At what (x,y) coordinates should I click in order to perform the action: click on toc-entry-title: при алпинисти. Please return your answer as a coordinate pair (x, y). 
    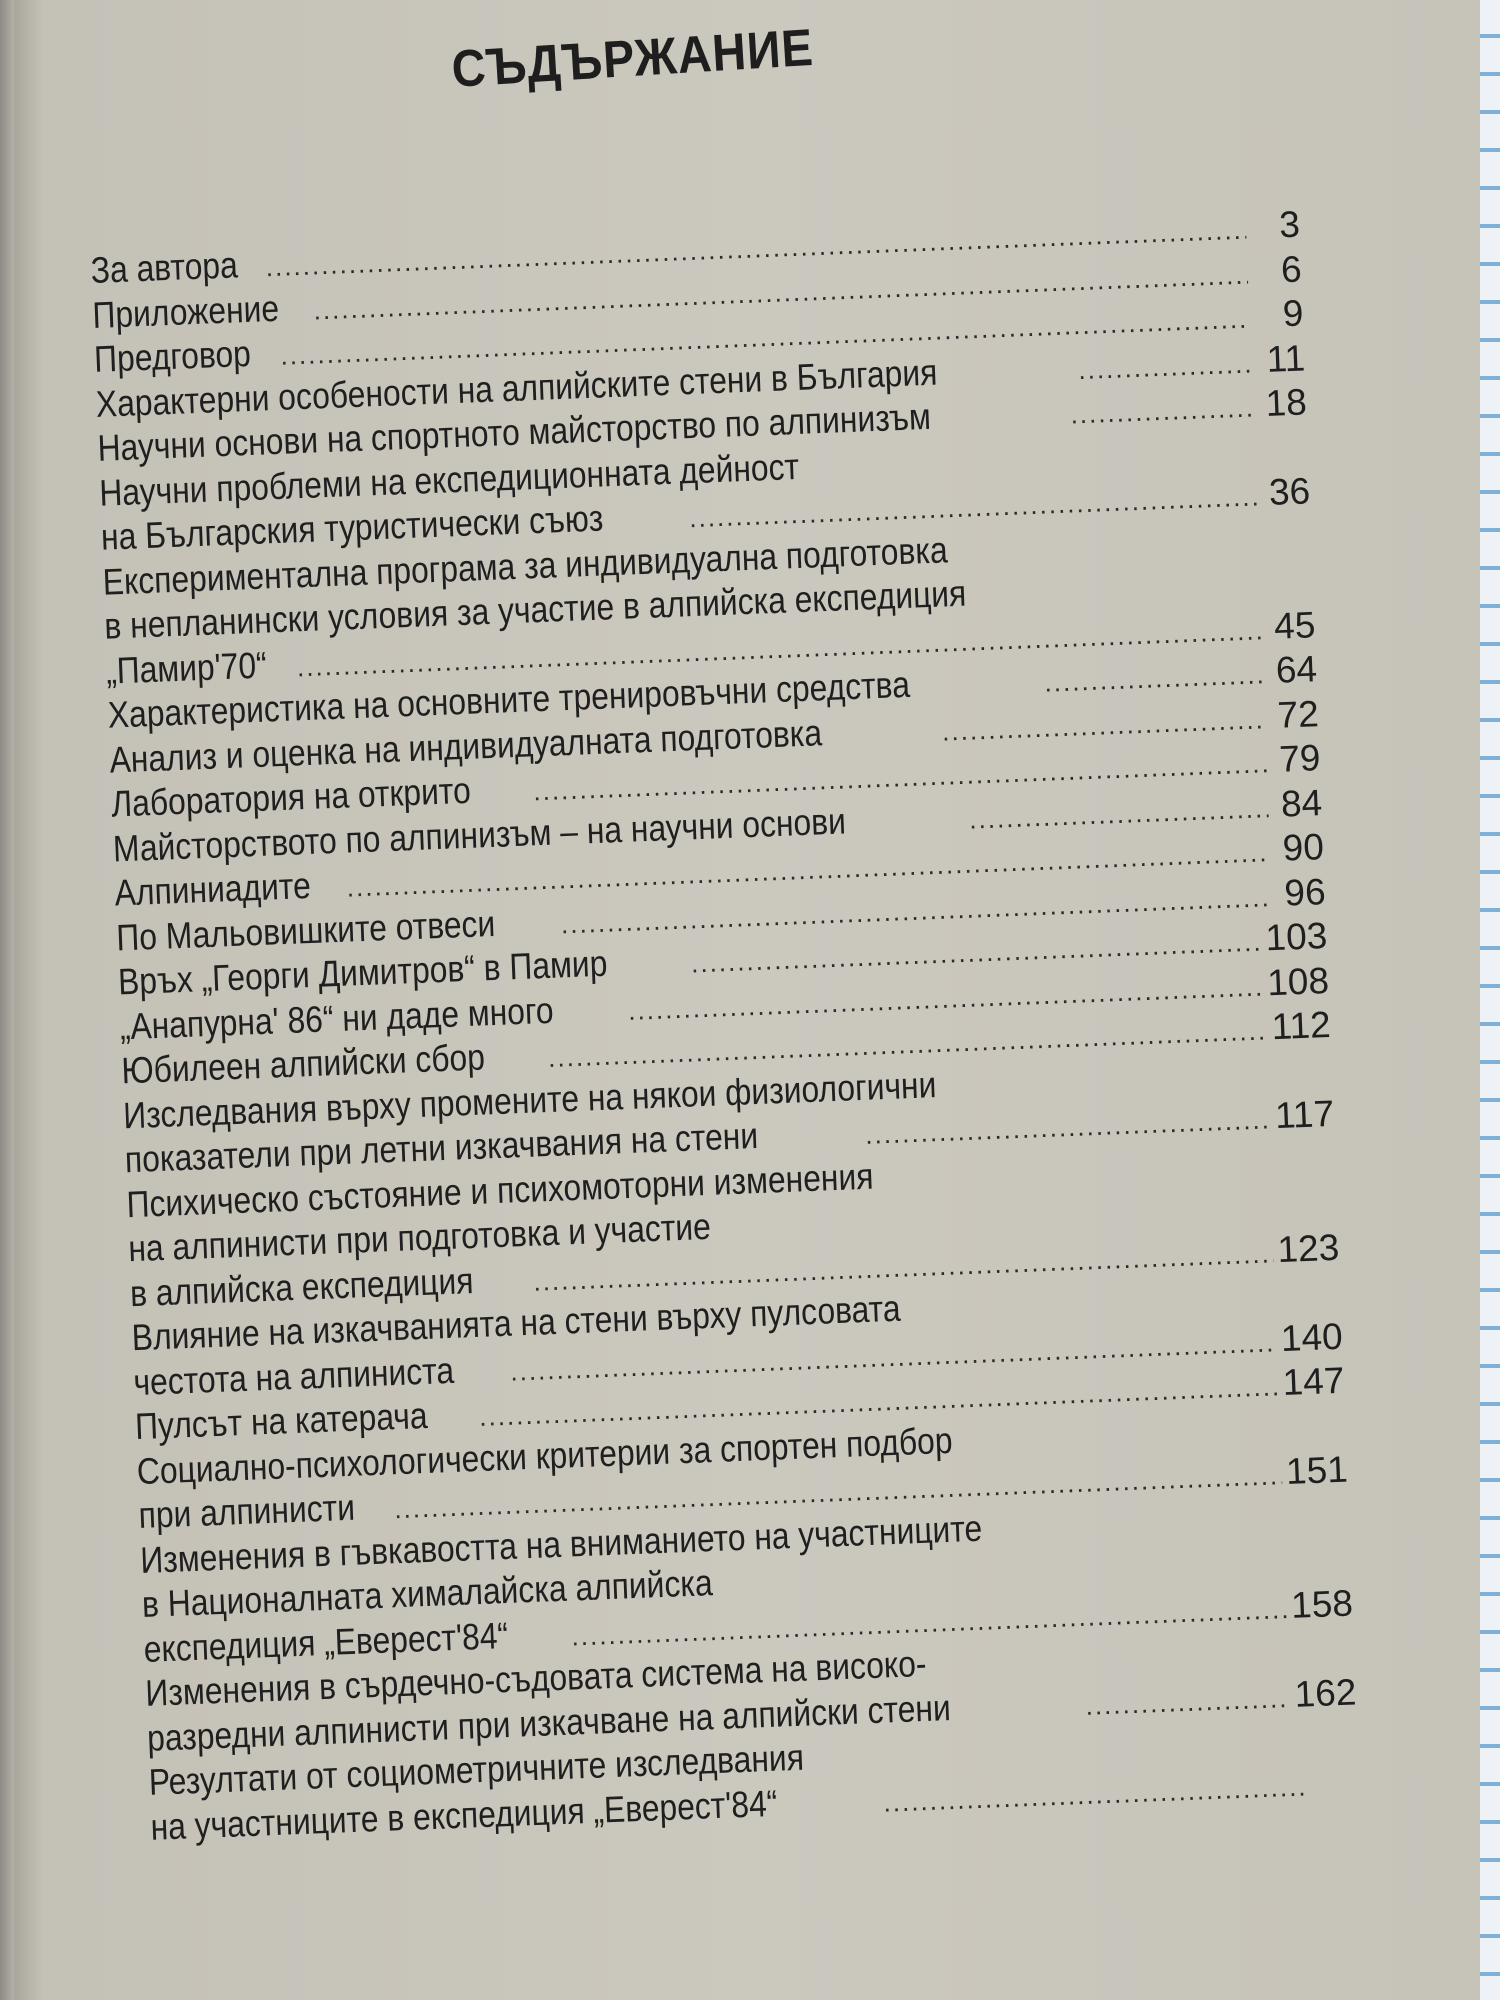
    Looking at the image, I should click on (246, 1511).